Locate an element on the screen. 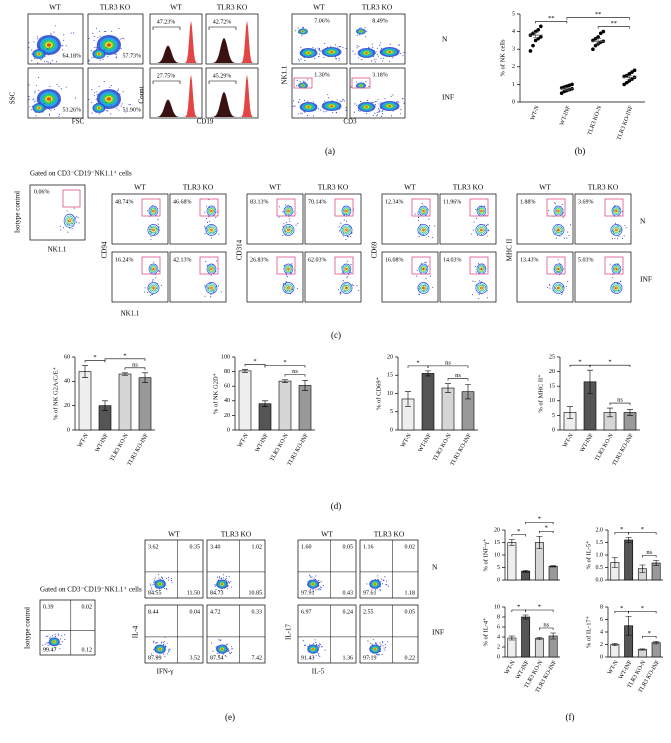 This screenshot has height=743, width=671. y-tick-label: 3 is located at coordinates (513, 50).